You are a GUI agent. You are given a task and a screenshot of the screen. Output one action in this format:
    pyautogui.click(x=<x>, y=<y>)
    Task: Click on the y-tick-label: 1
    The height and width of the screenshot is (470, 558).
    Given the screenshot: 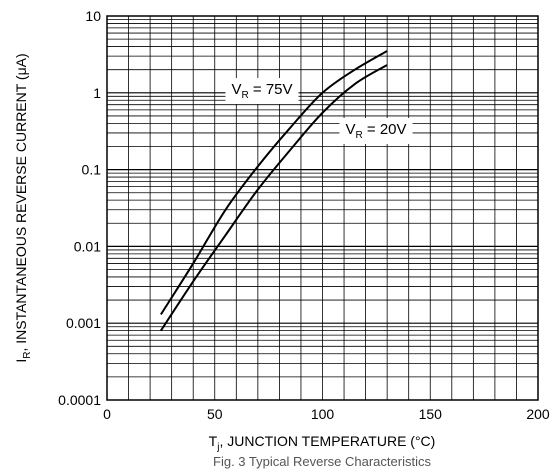 What is the action you would take?
    pyautogui.click(x=97, y=93)
    